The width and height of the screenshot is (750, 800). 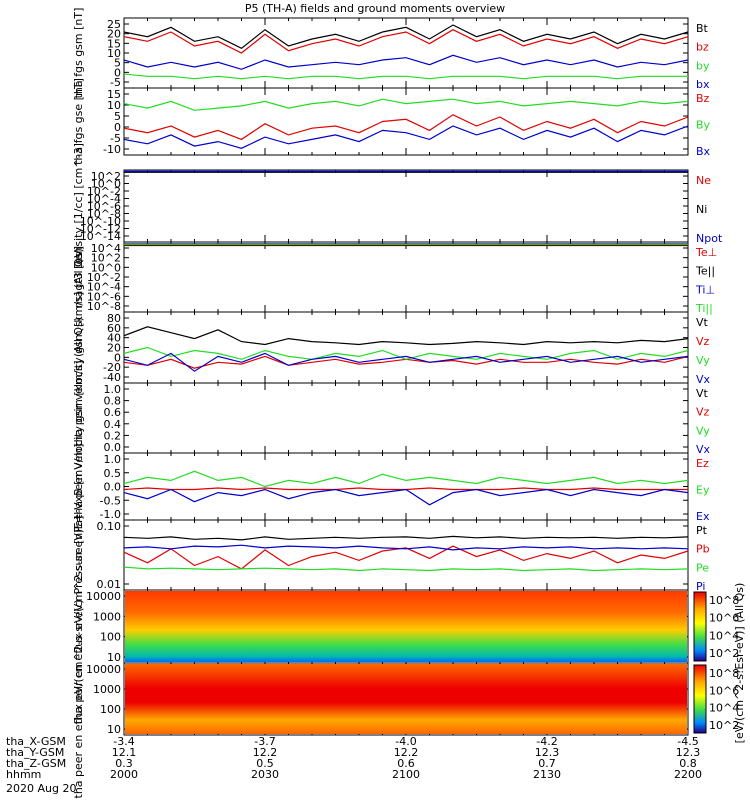 I want to click on ylabel-fgs_gse: tha fgs gse [nT], so click(x=78, y=121).